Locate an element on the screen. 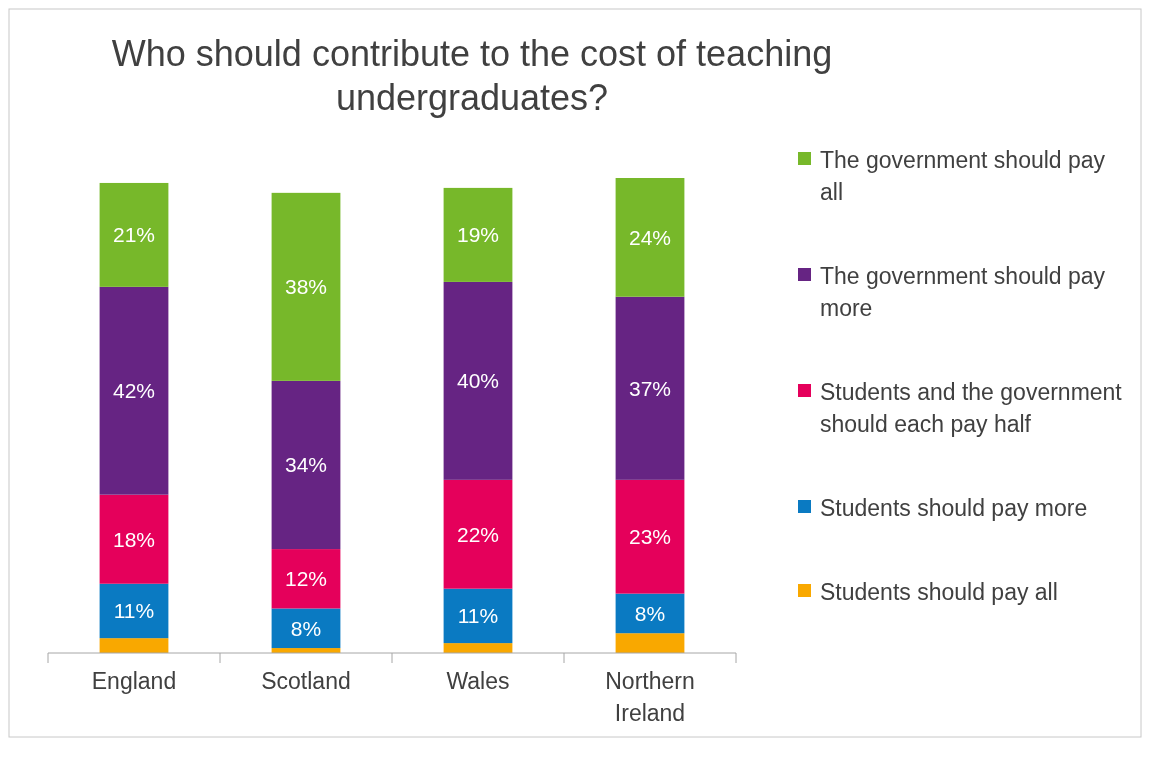  data-label: 21% is located at coordinates (134, 235).